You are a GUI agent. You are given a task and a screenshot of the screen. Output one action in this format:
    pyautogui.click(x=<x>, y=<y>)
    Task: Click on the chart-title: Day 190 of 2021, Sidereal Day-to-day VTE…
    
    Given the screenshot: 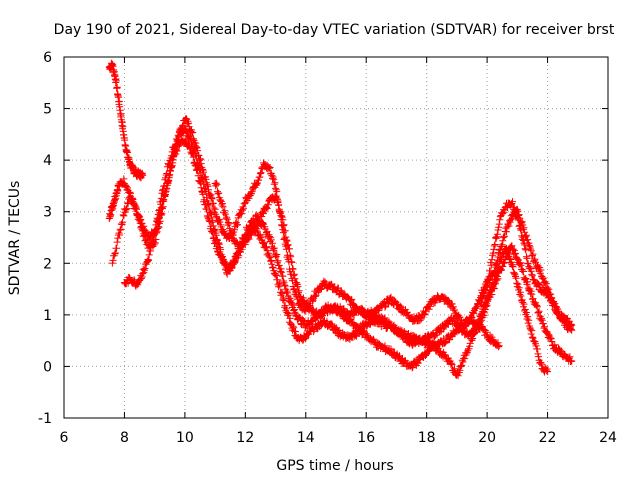 What is the action you would take?
    pyautogui.click(x=334, y=30)
    